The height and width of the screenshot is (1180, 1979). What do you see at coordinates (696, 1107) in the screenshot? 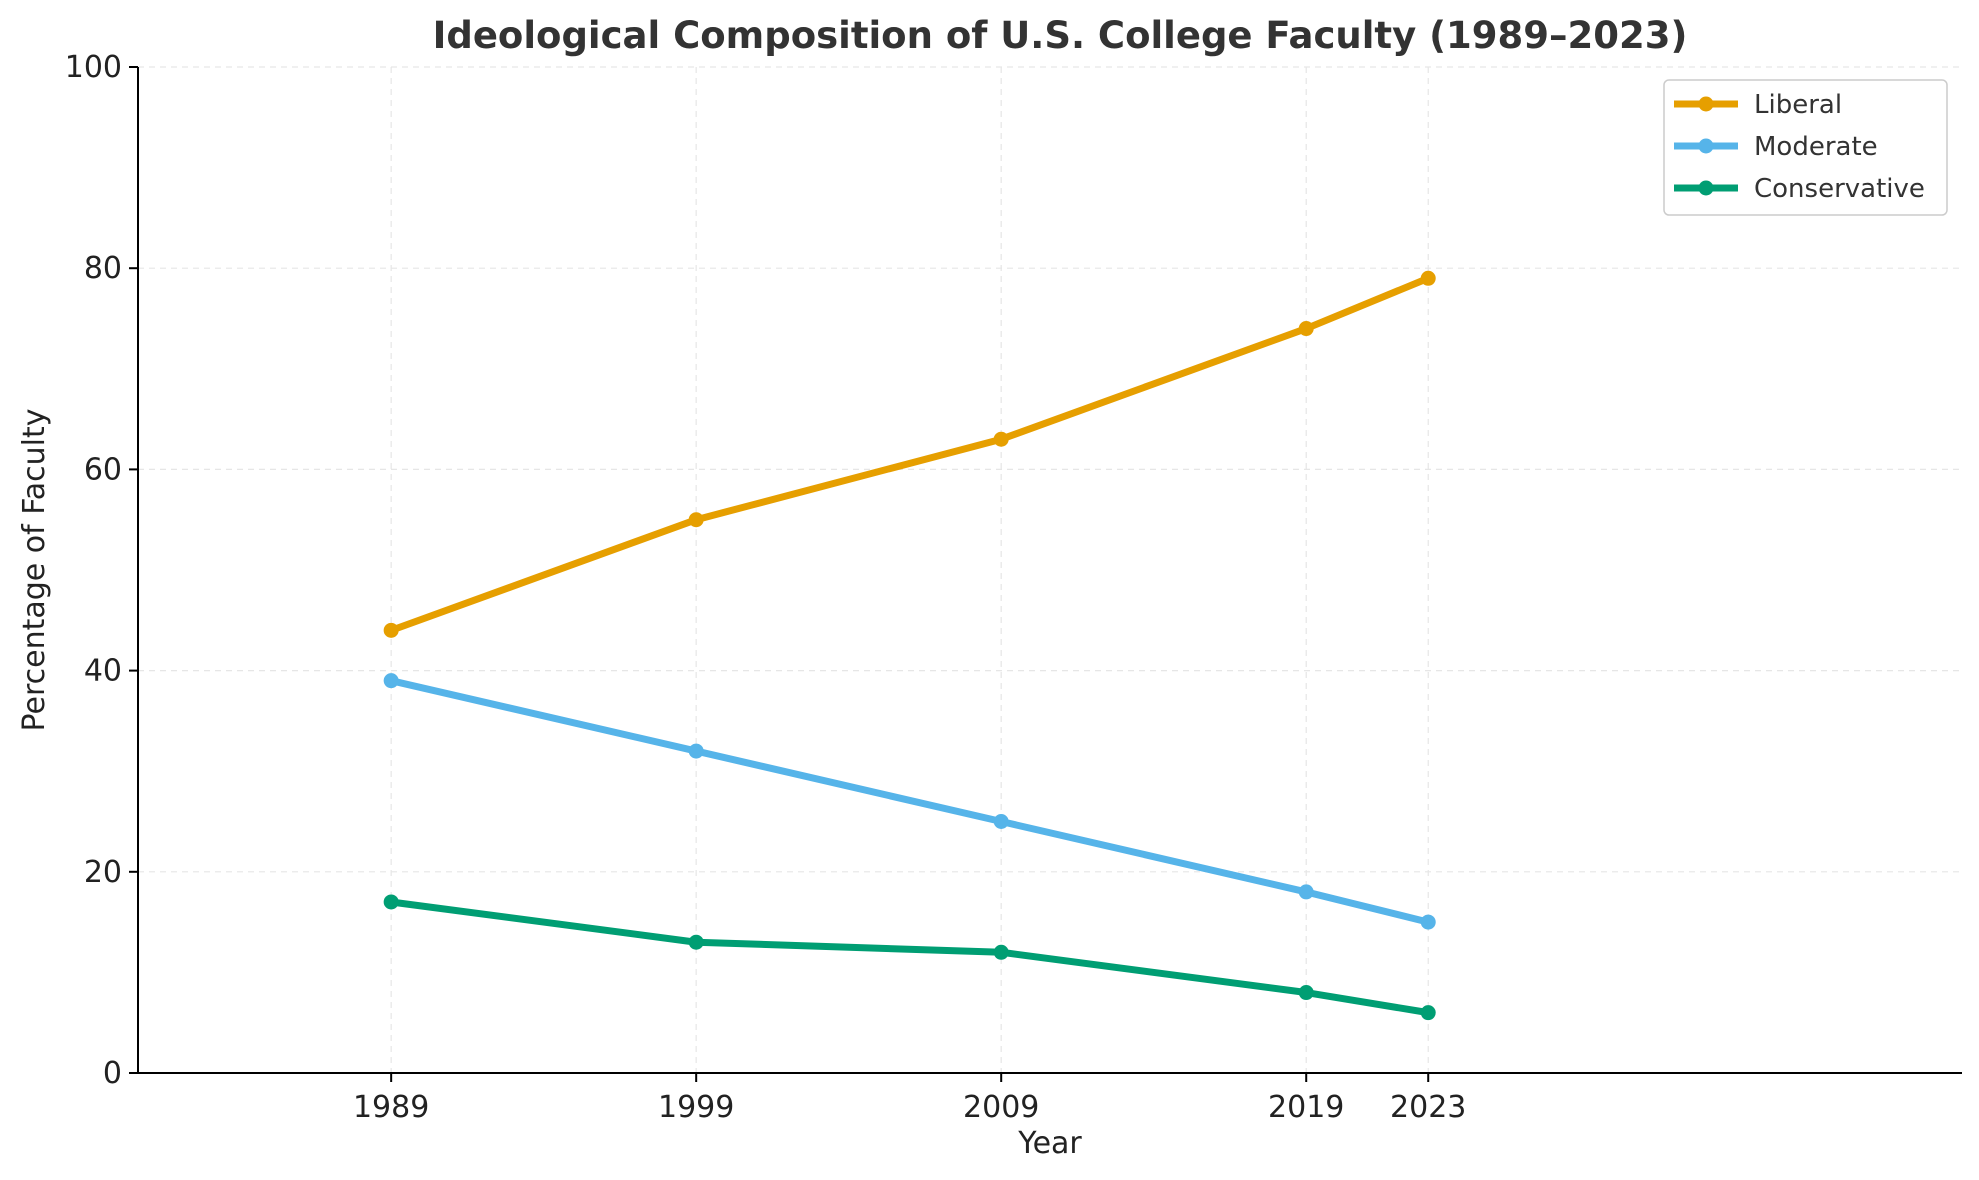
I see `x-tick-label: 1999` at bounding box center [696, 1107].